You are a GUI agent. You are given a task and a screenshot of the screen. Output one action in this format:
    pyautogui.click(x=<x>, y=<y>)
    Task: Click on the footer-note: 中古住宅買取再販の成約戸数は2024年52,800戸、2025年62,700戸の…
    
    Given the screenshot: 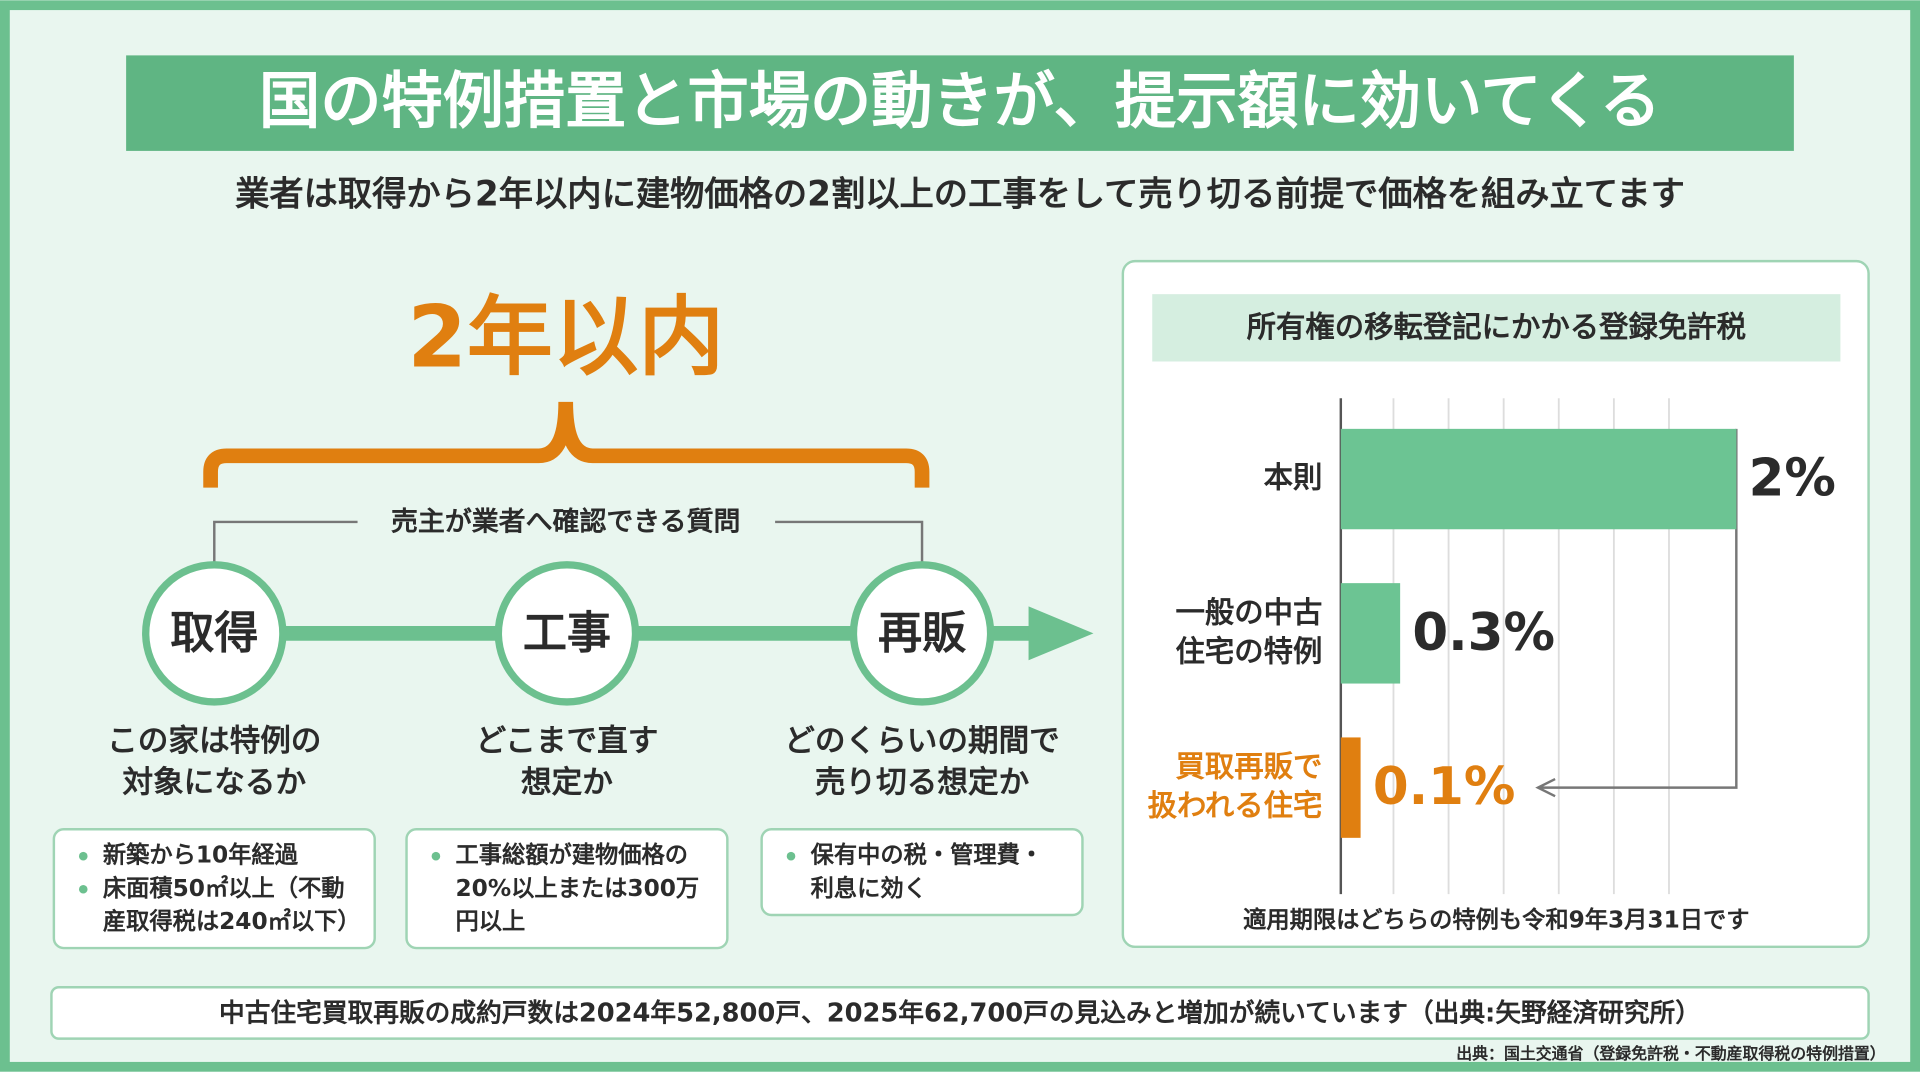 What is the action you would take?
    pyautogui.click(x=960, y=1013)
    